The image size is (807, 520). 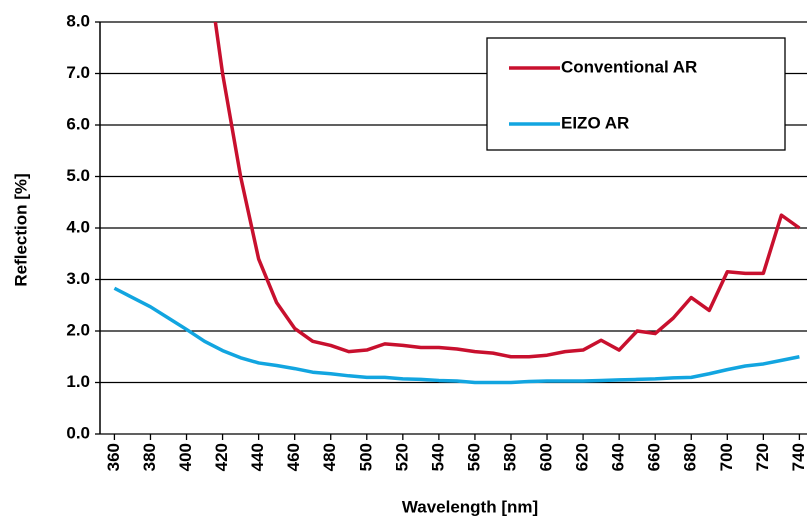 What do you see at coordinates (78, 72) in the screenshot?
I see `y-tick-label: 7.0` at bounding box center [78, 72].